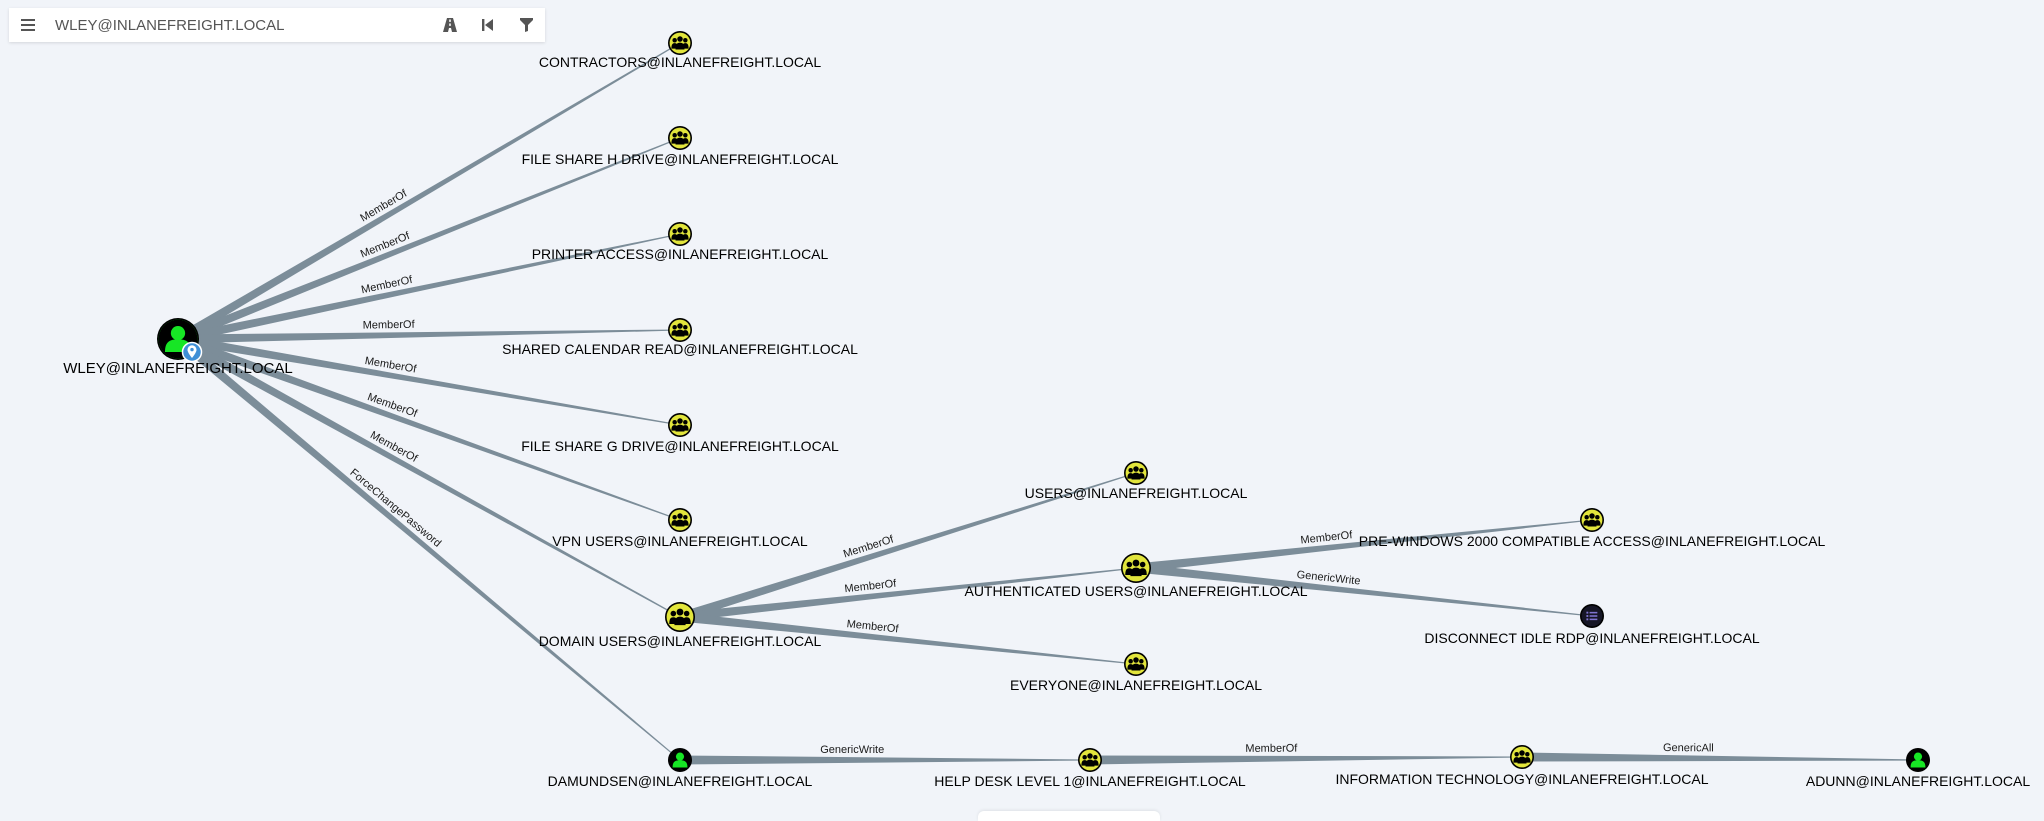 The width and height of the screenshot is (2044, 821). I want to click on node-adunn: ADUNN@INLANEFREIGHT.LOCAL, so click(1918, 768).